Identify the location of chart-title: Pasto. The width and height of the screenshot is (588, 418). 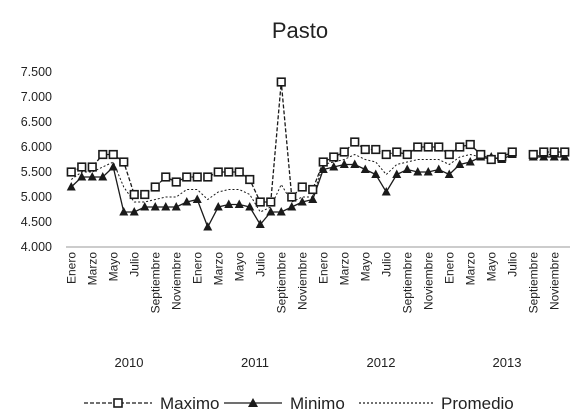
(300, 30).